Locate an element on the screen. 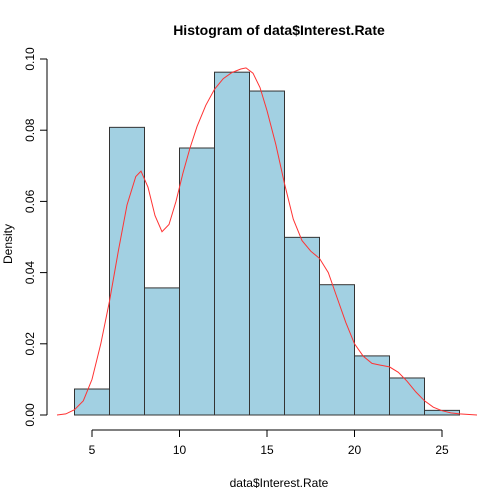 This screenshot has height=504, width=504. x-tick-label: 10 is located at coordinates (180, 450).